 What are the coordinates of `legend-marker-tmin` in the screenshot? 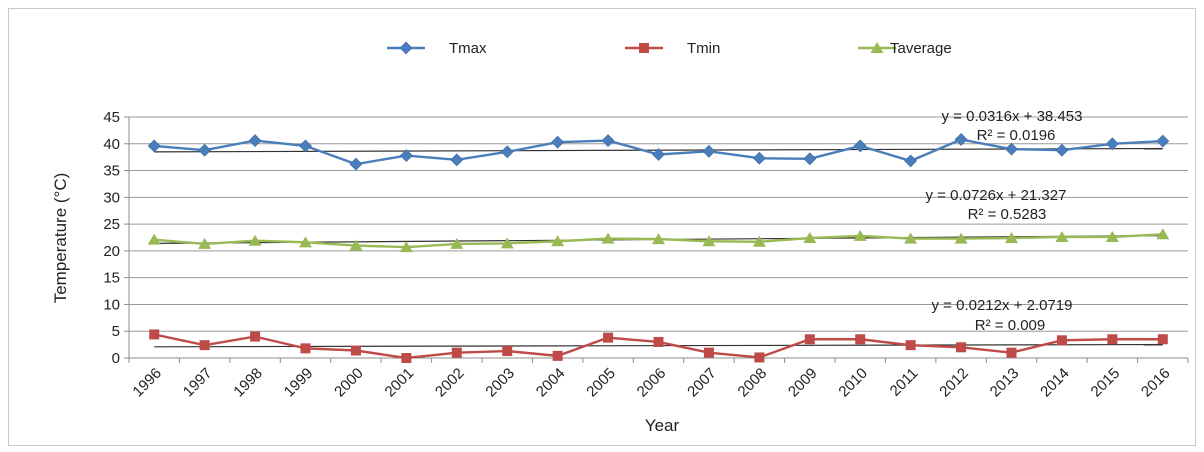 It's located at (644, 48).